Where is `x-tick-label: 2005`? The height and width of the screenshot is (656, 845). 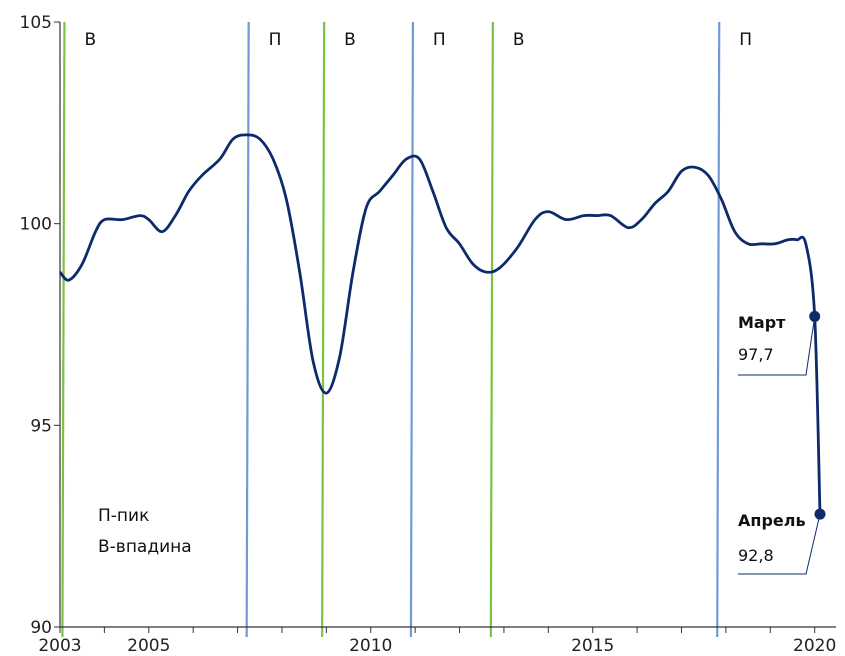 x-tick-label: 2005 is located at coordinates (148, 646).